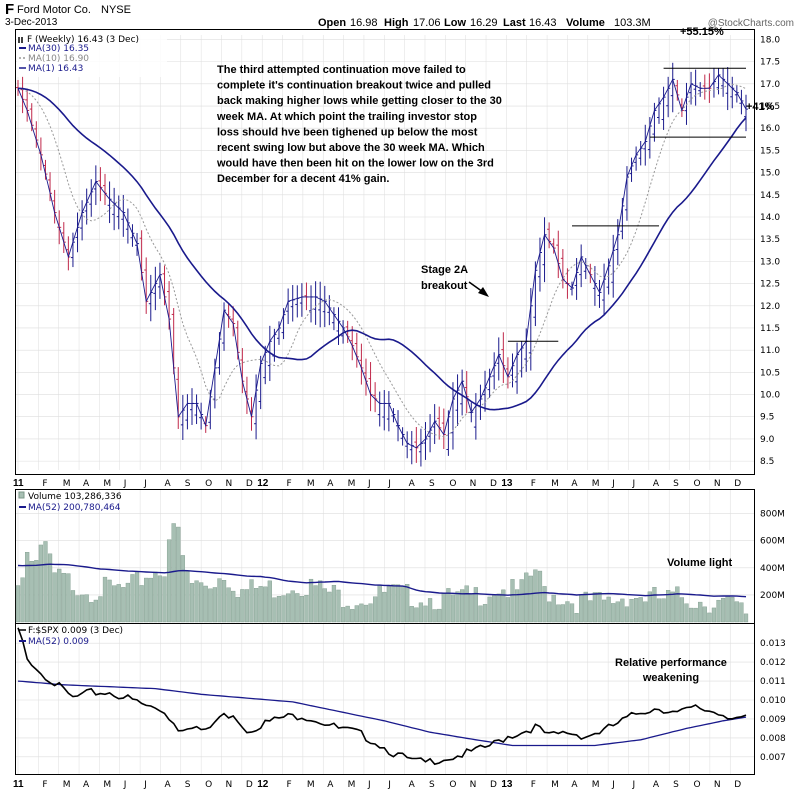 This screenshot has height=795, width=800. What do you see at coordinates (626, 204) in the screenshot?
I see `level-lines` at bounding box center [626, 204].